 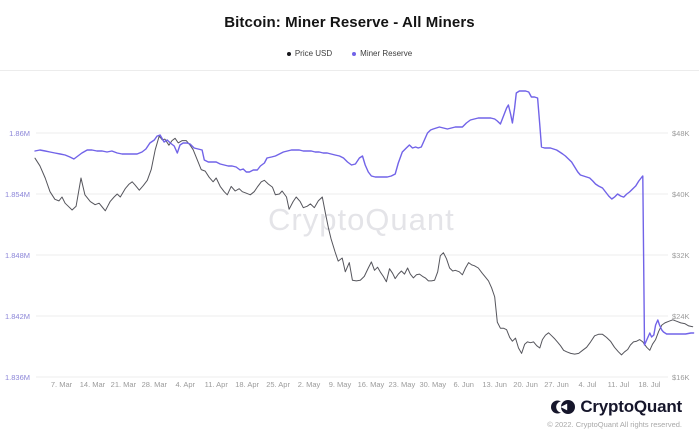 What do you see at coordinates (563, 407) in the screenshot?
I see `cryptoquant-logo-icon` at bounding box center [563, 407].